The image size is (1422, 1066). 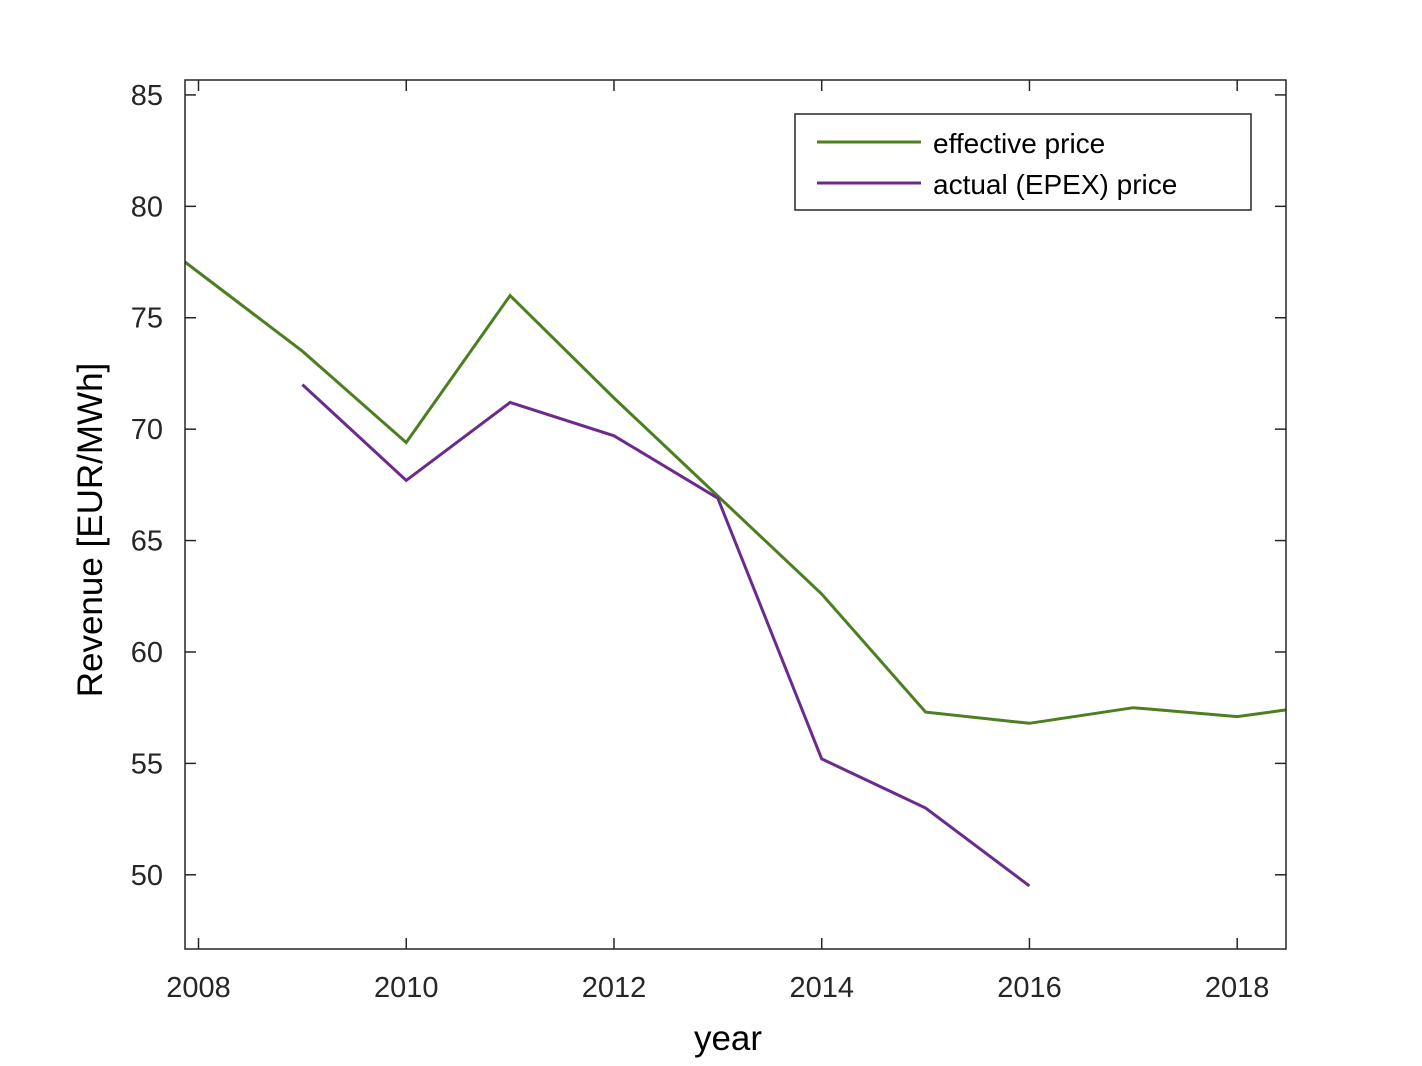 What do you see at coordinates (728, 1038) in the screenshot?
I see `x-axis-title: year` at bounding box center [728, 1038].